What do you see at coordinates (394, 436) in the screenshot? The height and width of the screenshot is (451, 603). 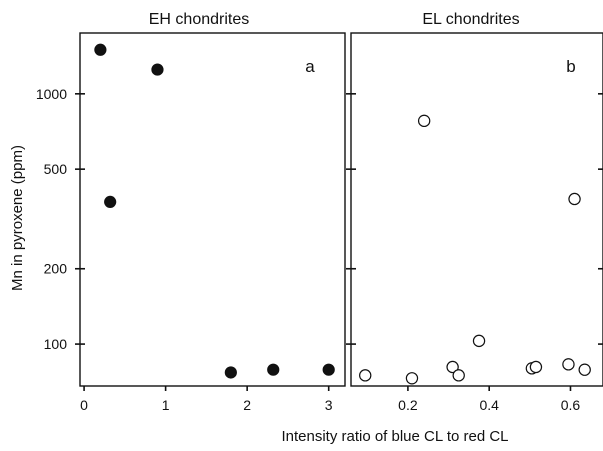 I see `x-axis-label: Intensity ratio of blue CL to red CL` at bounding box center [394, 436].